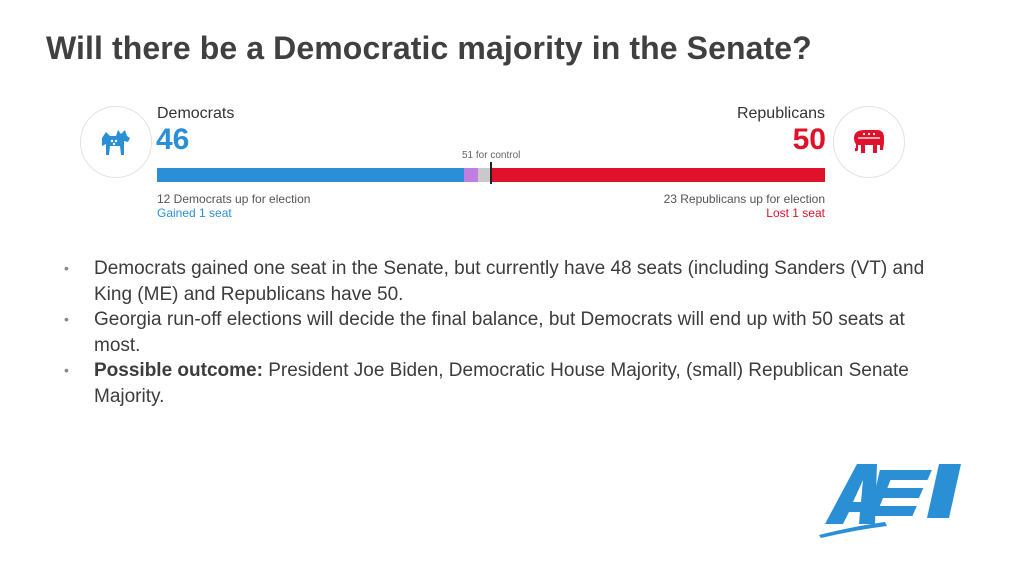  I want to click on democrats-segment, so click(311, 175).